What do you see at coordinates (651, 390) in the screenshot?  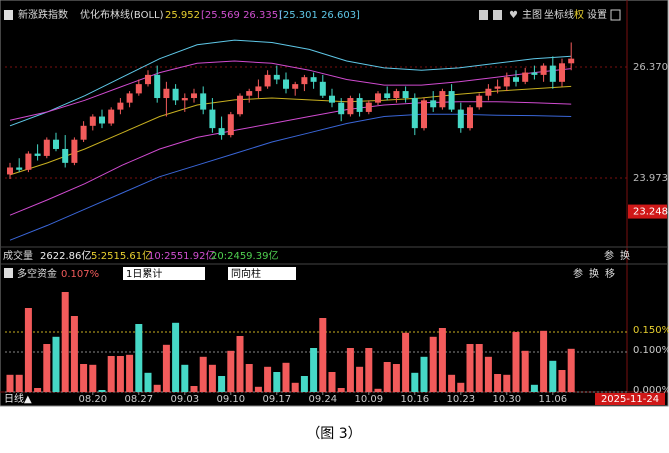 I see `y-tick-label: 0.000%` at bounding box center [651, 390].